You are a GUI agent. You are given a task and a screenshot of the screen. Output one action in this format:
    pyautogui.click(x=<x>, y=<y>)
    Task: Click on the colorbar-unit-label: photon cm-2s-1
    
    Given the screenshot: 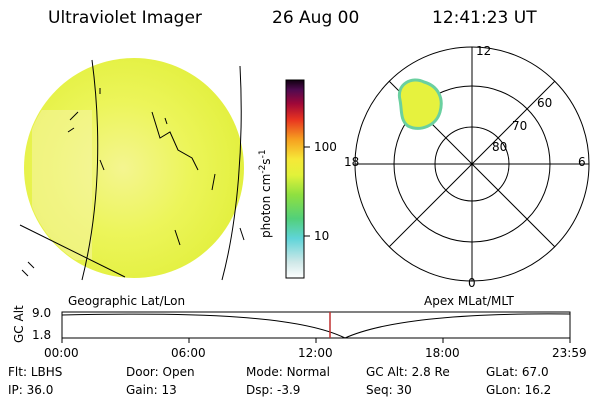 What is the action you would take?
    pyautogui.click(x=265, y=193)
    